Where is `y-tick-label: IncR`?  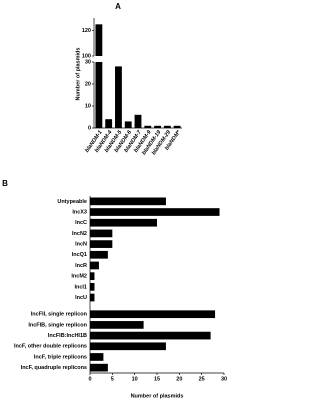 y-tick-label: IncR is located at coordinates (81, 266).